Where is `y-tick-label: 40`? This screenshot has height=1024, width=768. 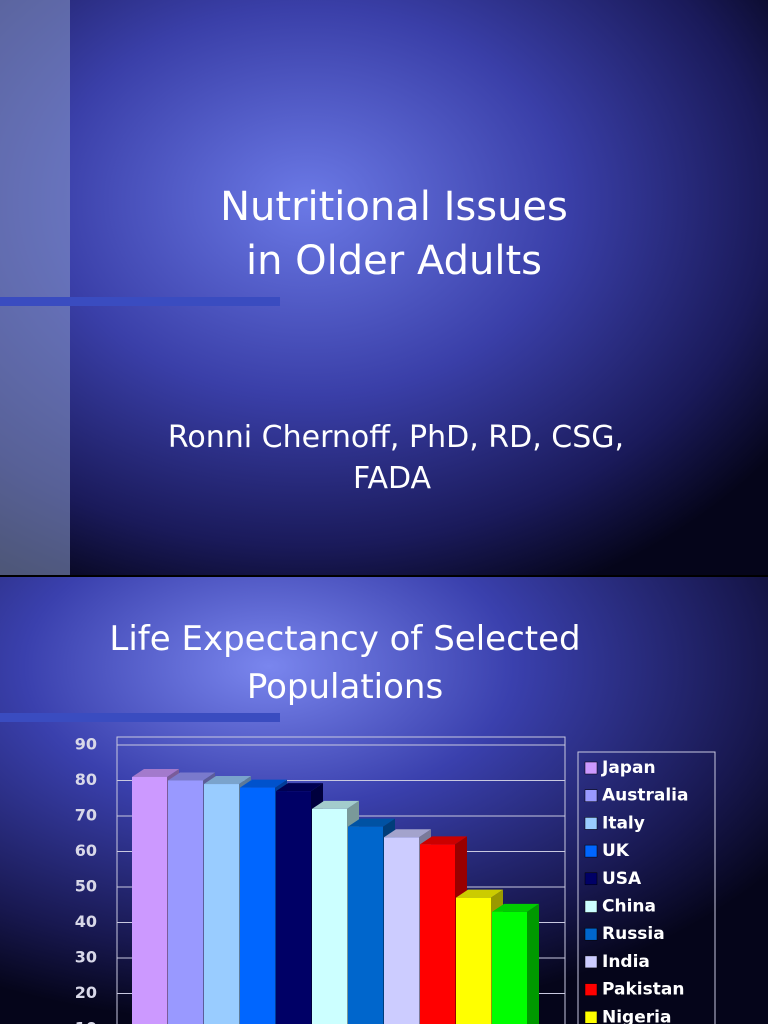
y-tick-label: 40 is located at coordinates (86, 921).